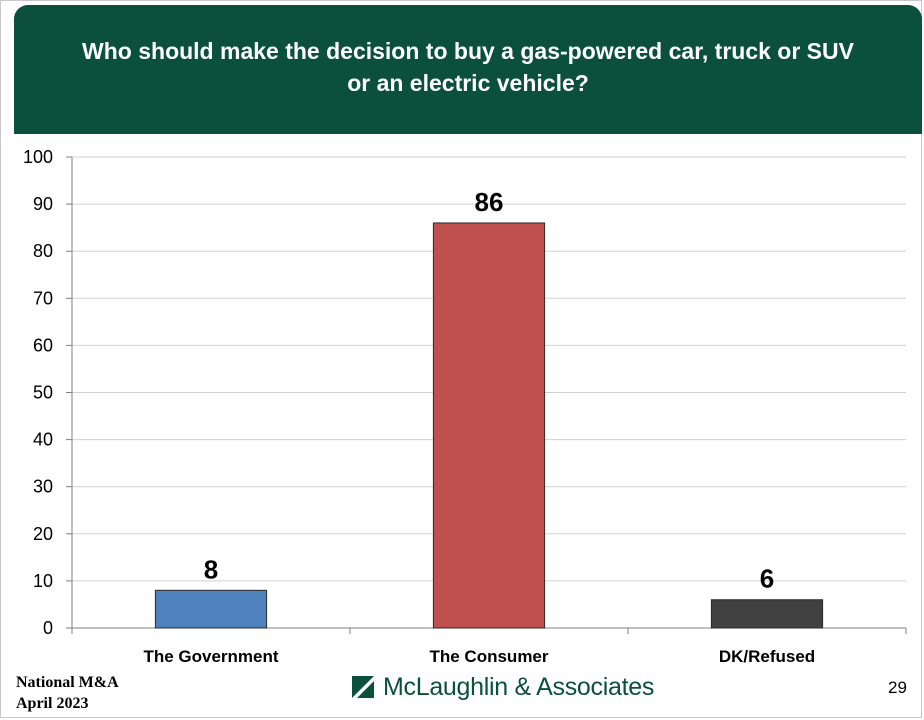 The width and height of the screenshot is (924, 720). What do you see at coordinates (43, 440) in the screenshot?
I see `y-tick-label: 40` at bounding box center [43, 440].